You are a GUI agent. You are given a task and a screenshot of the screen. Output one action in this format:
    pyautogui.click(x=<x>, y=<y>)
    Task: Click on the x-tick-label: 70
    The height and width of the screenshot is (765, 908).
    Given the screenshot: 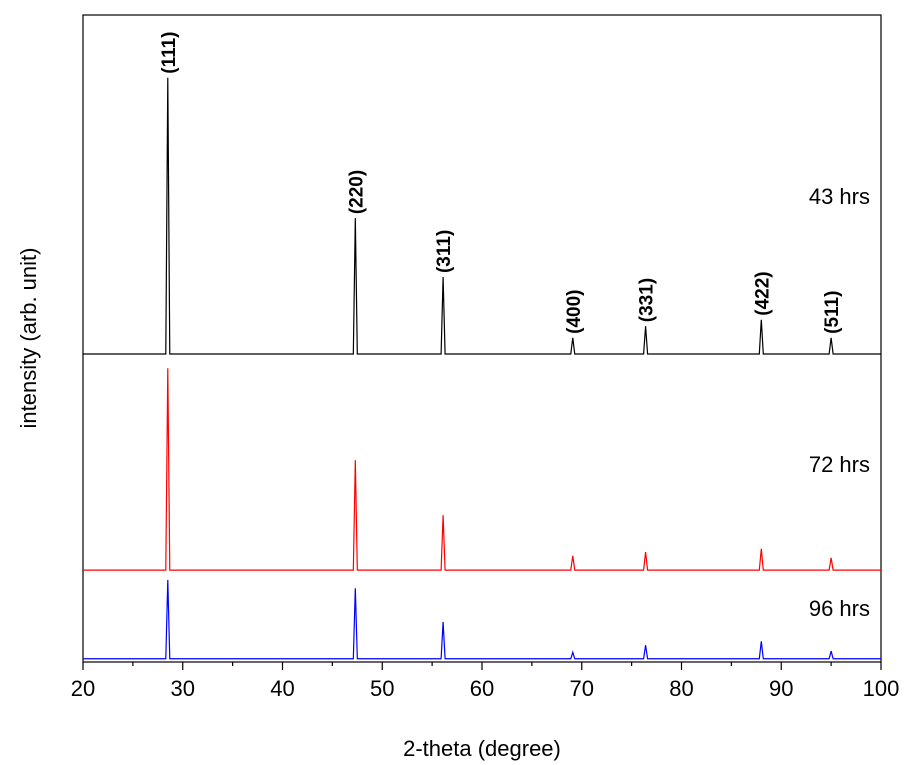 What is the action you would take?
    pyautogui.click(x=582, y=688)
    